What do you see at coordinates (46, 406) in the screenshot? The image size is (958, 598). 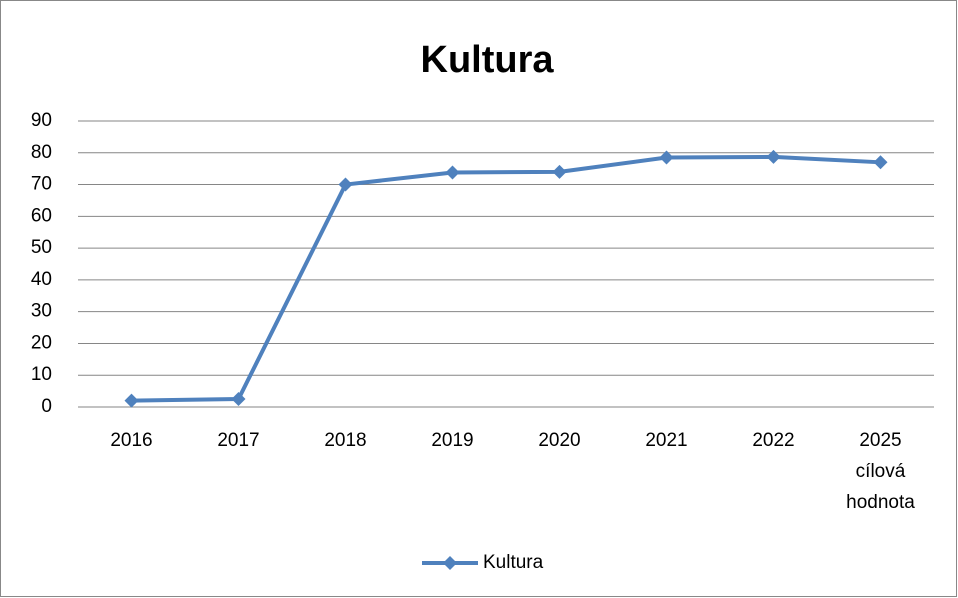 I see `y-tick-label: 0` at bounding box center [46, 406].